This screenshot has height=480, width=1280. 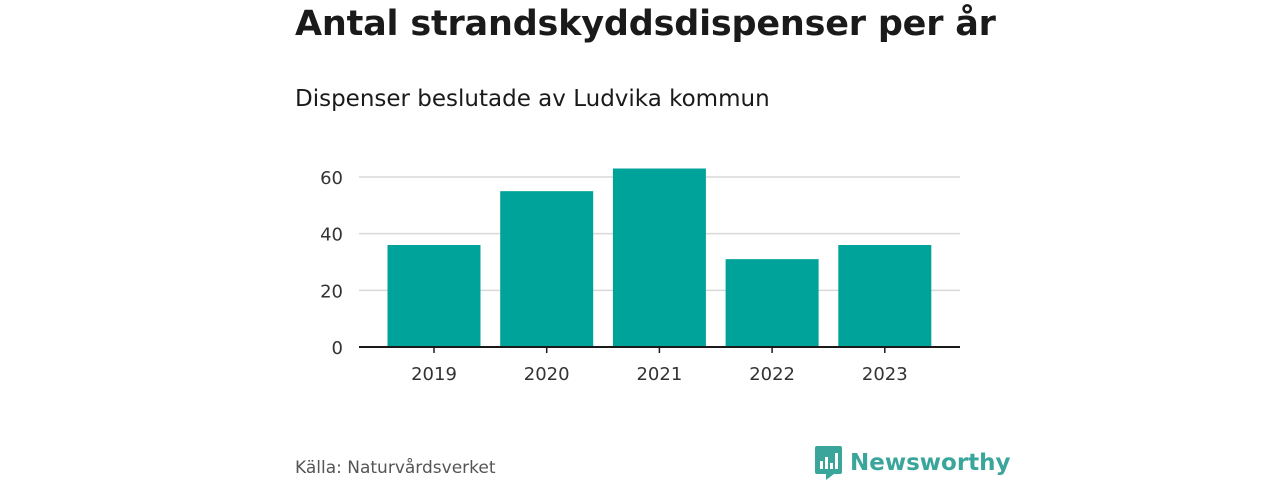 I want to click on bar-2022, so click(x=772, y=303).